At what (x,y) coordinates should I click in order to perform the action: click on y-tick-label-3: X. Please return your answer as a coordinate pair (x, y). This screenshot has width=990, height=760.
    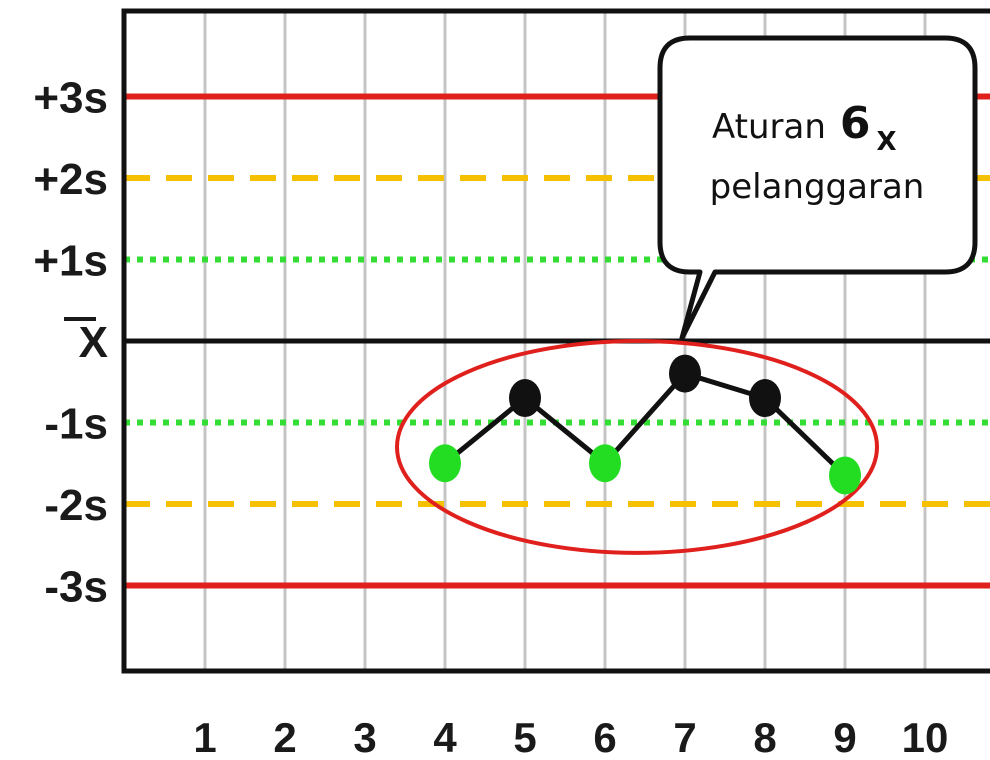
    Looking at the image, I should click on (93, 342).